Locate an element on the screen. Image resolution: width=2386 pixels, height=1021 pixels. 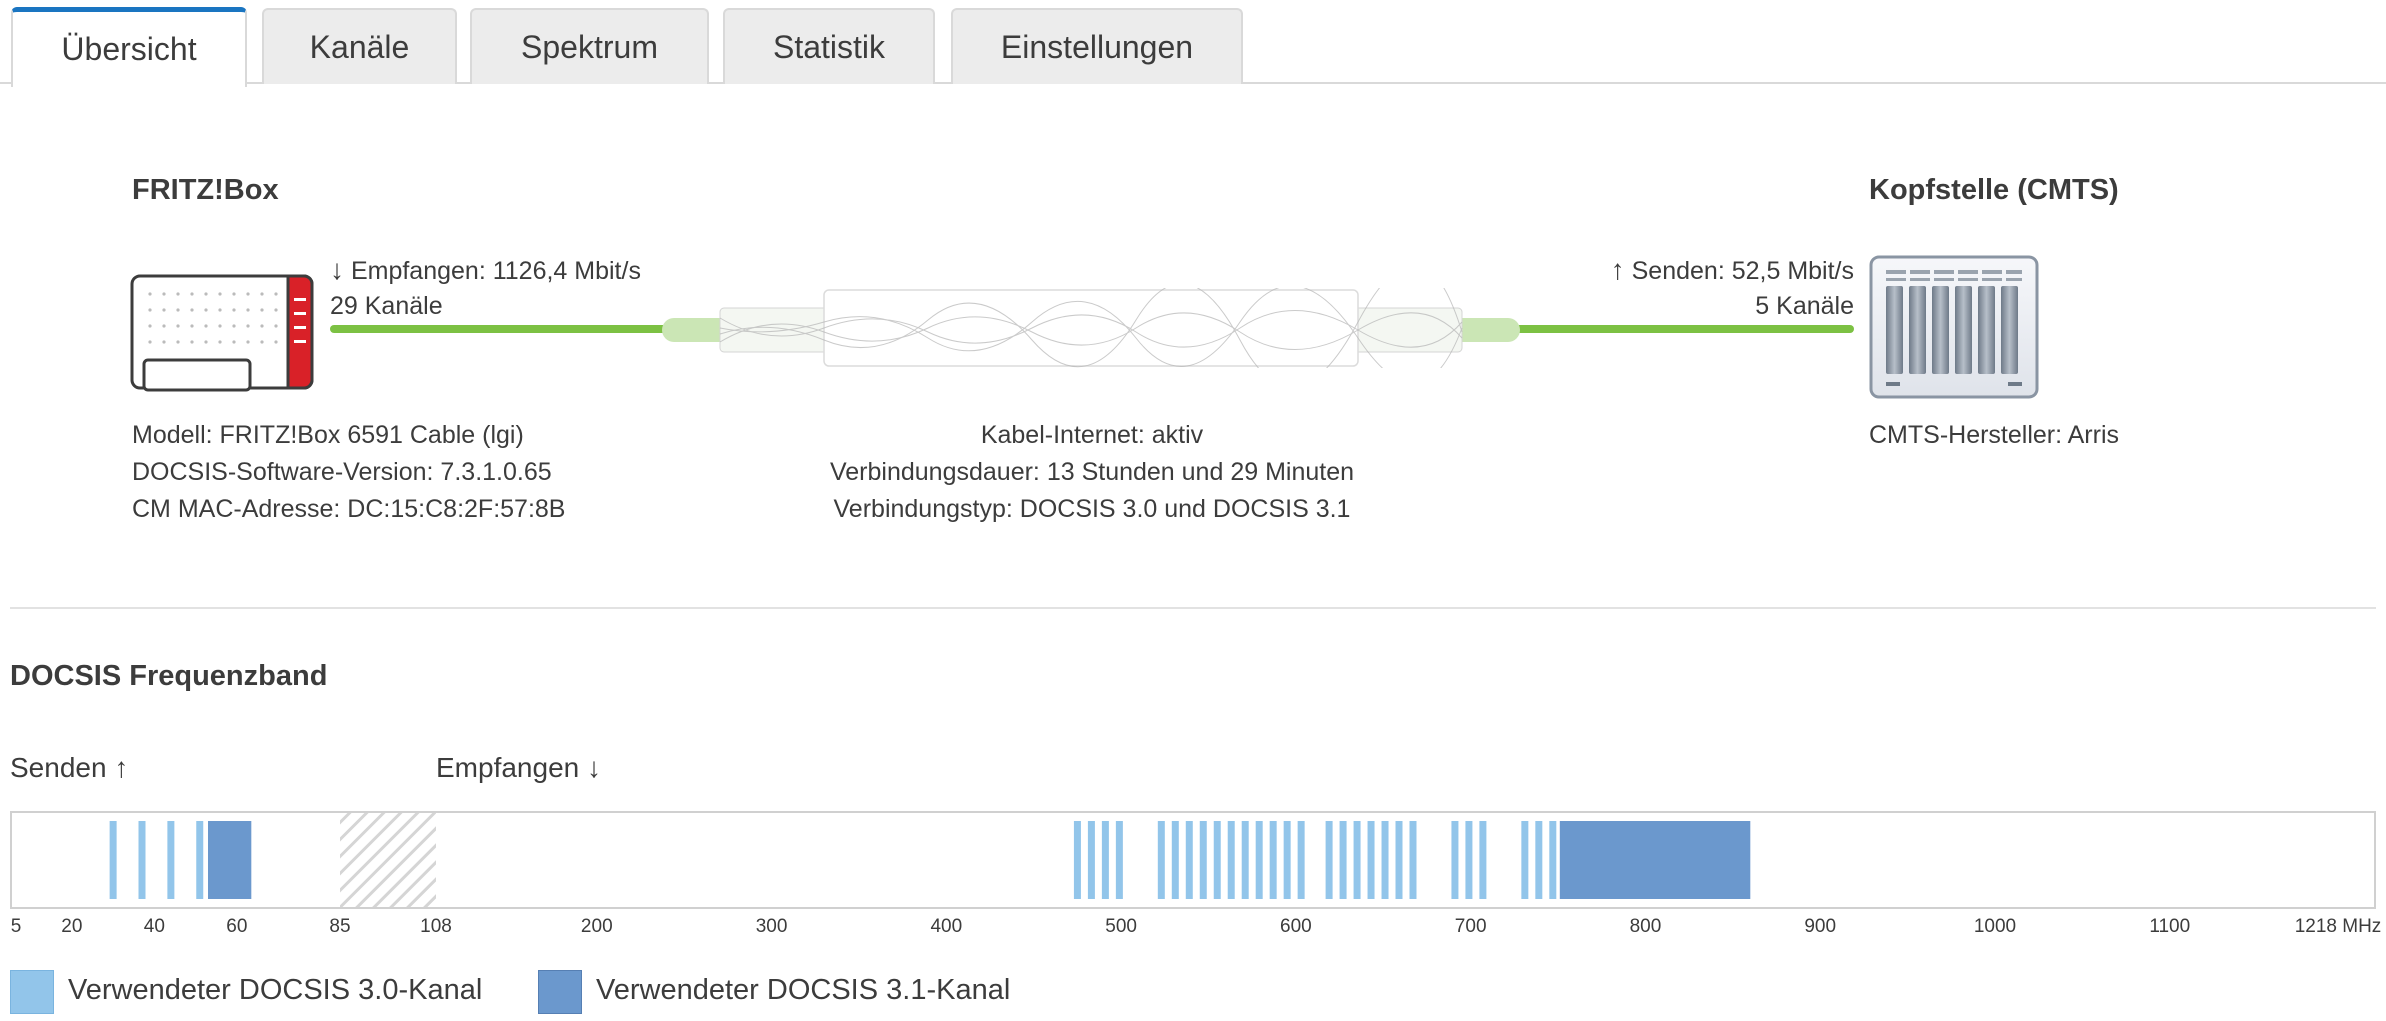
cable-signal-graphic is located at coordinates (1091, 328).